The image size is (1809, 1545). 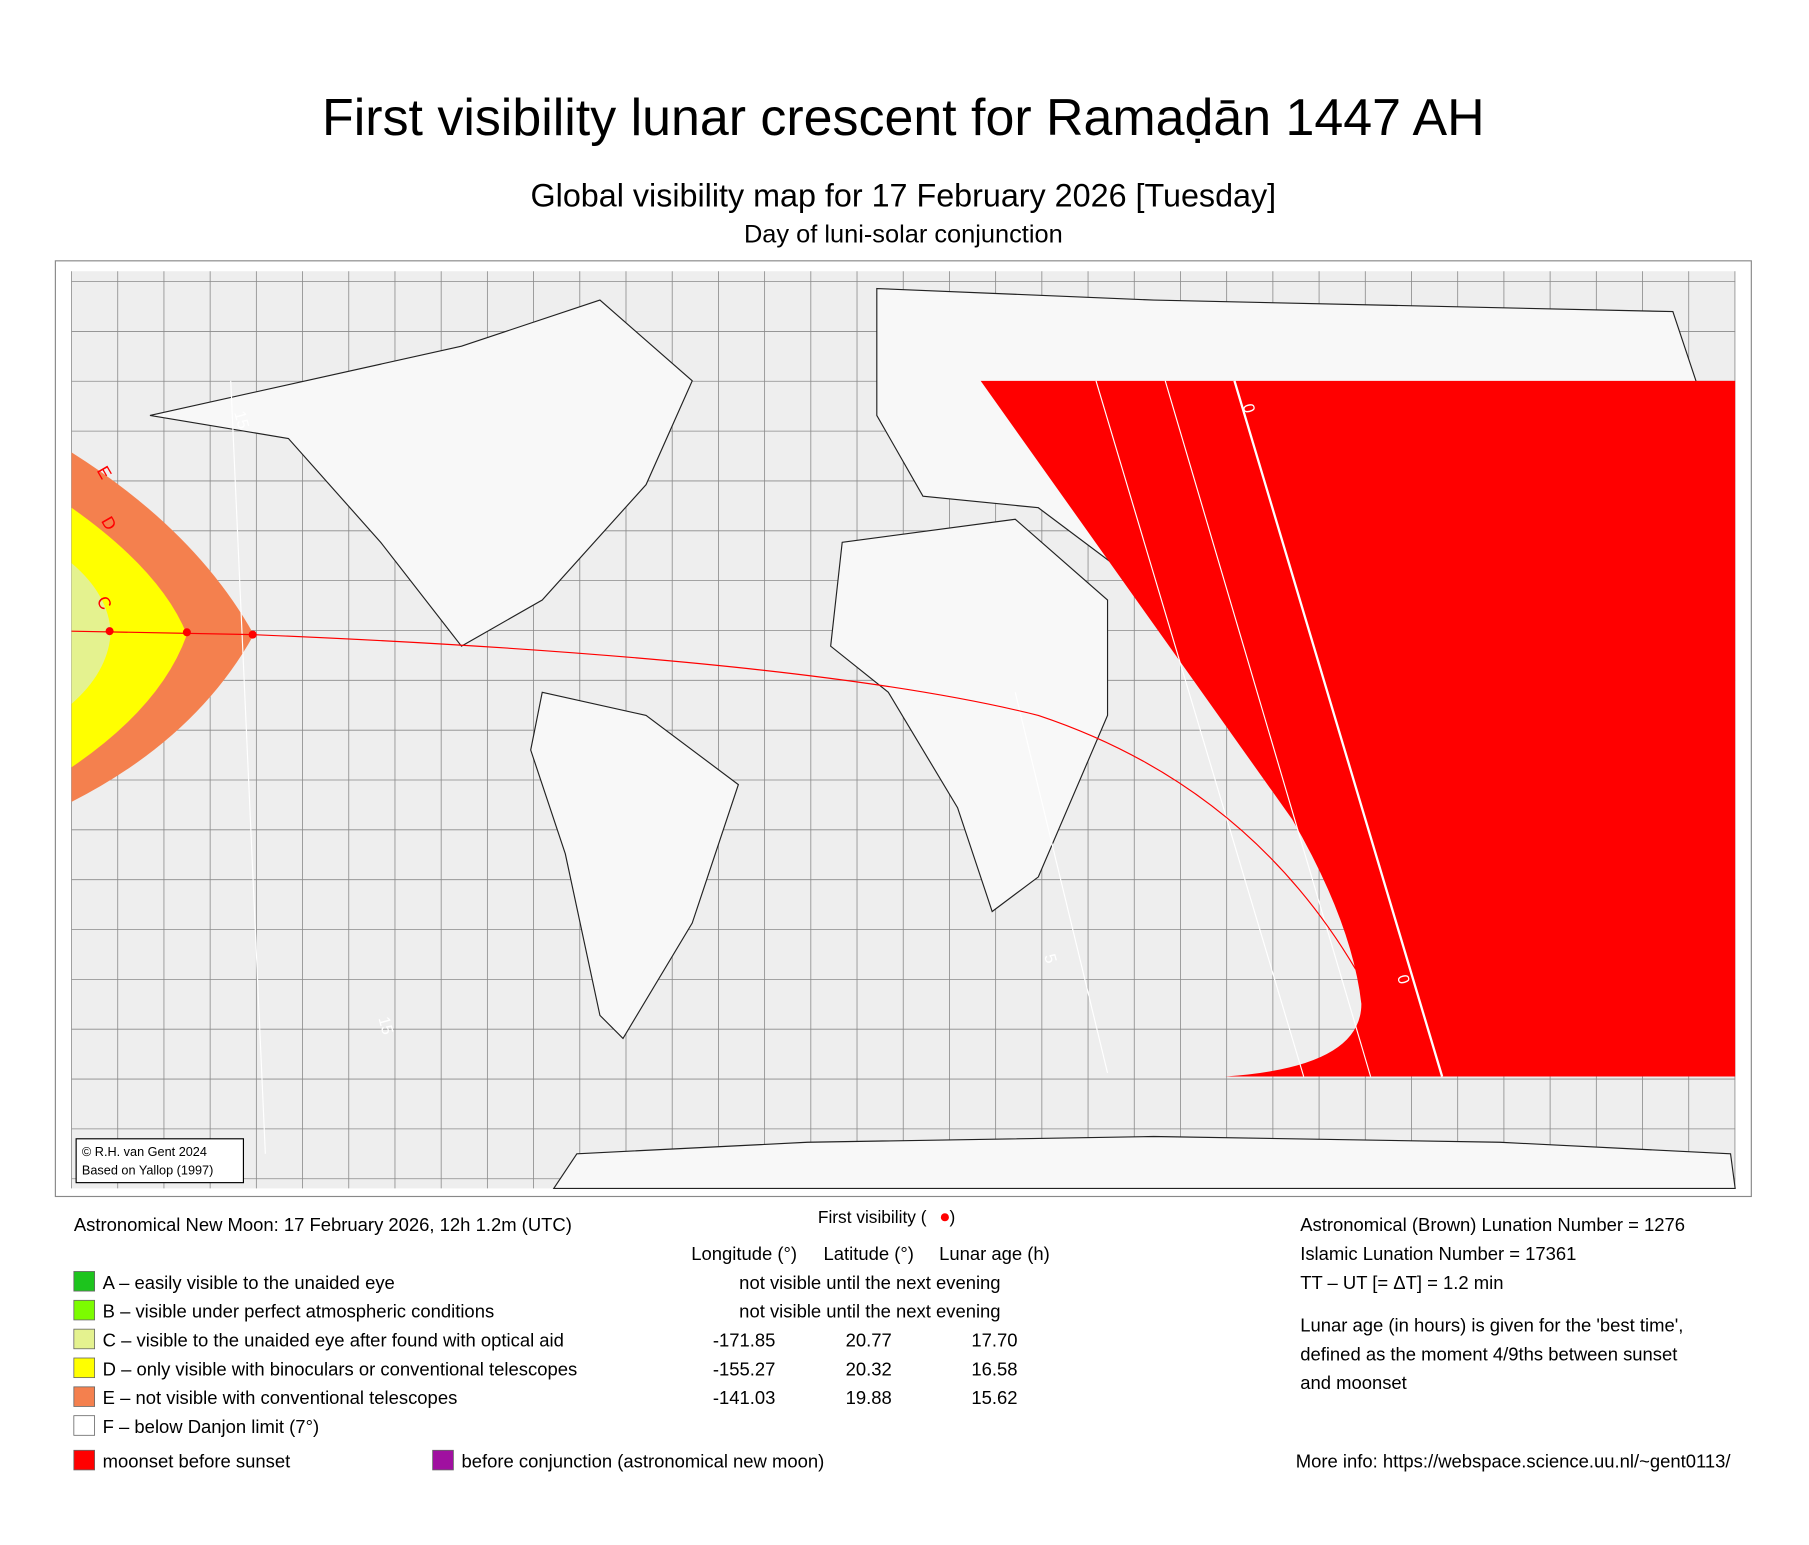 What do you see at coordinates (1438, 1253) in the screenshot?
I see `info-line: Islamic Lunation Number = 17361` at bounding box center [1438, 1253].